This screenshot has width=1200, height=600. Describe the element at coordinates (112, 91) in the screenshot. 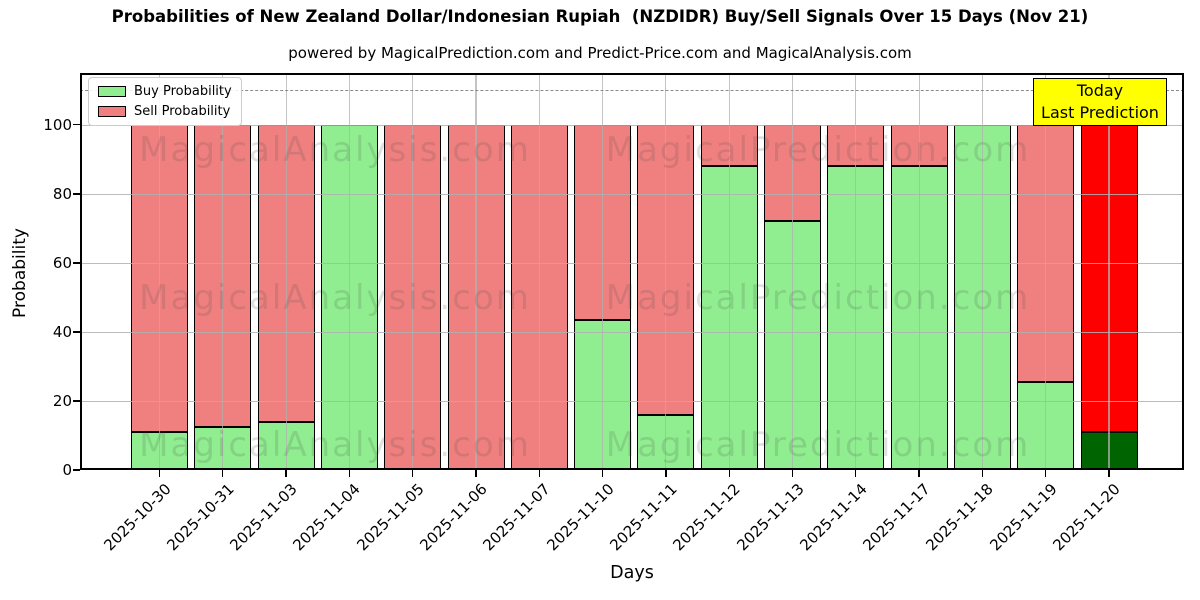

I see `buy-swatch-icon` at that location.